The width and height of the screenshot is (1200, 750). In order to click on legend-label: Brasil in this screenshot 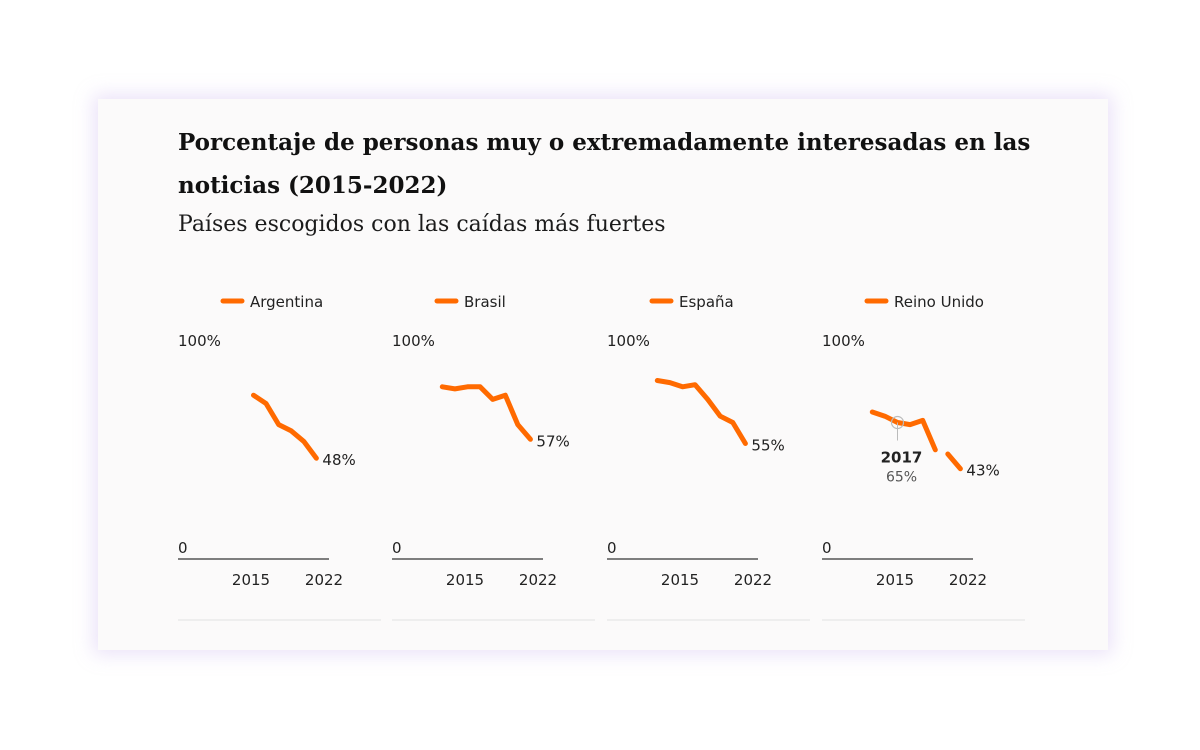, I will do `click(485, 302)`.